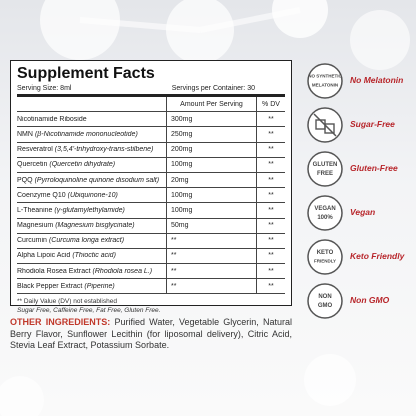 The image size is (416, 416). Describe the element at coordinates (151, 120) in the screenshot. I see `row: Nicotinamide Riboside 300mg **` at that location.